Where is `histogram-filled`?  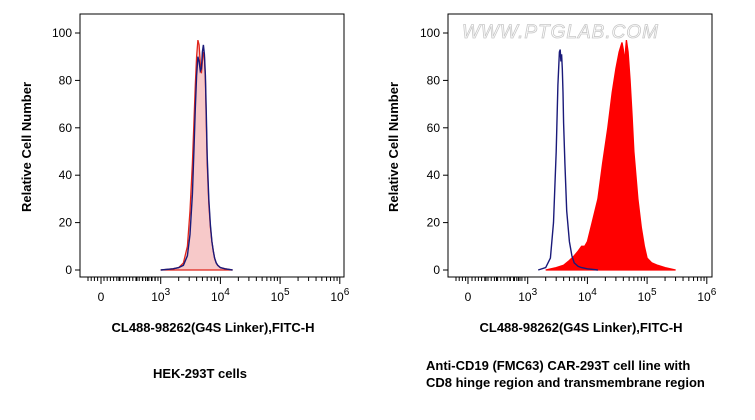 histogram-filled is located at coordinates (610, 155).